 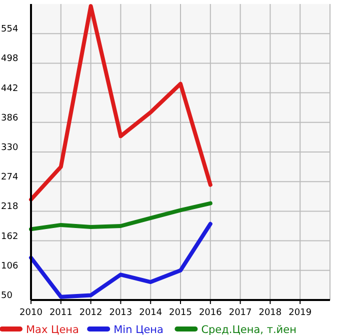 I want to click on y-tick-label: 106, so click(x=9, y=266).